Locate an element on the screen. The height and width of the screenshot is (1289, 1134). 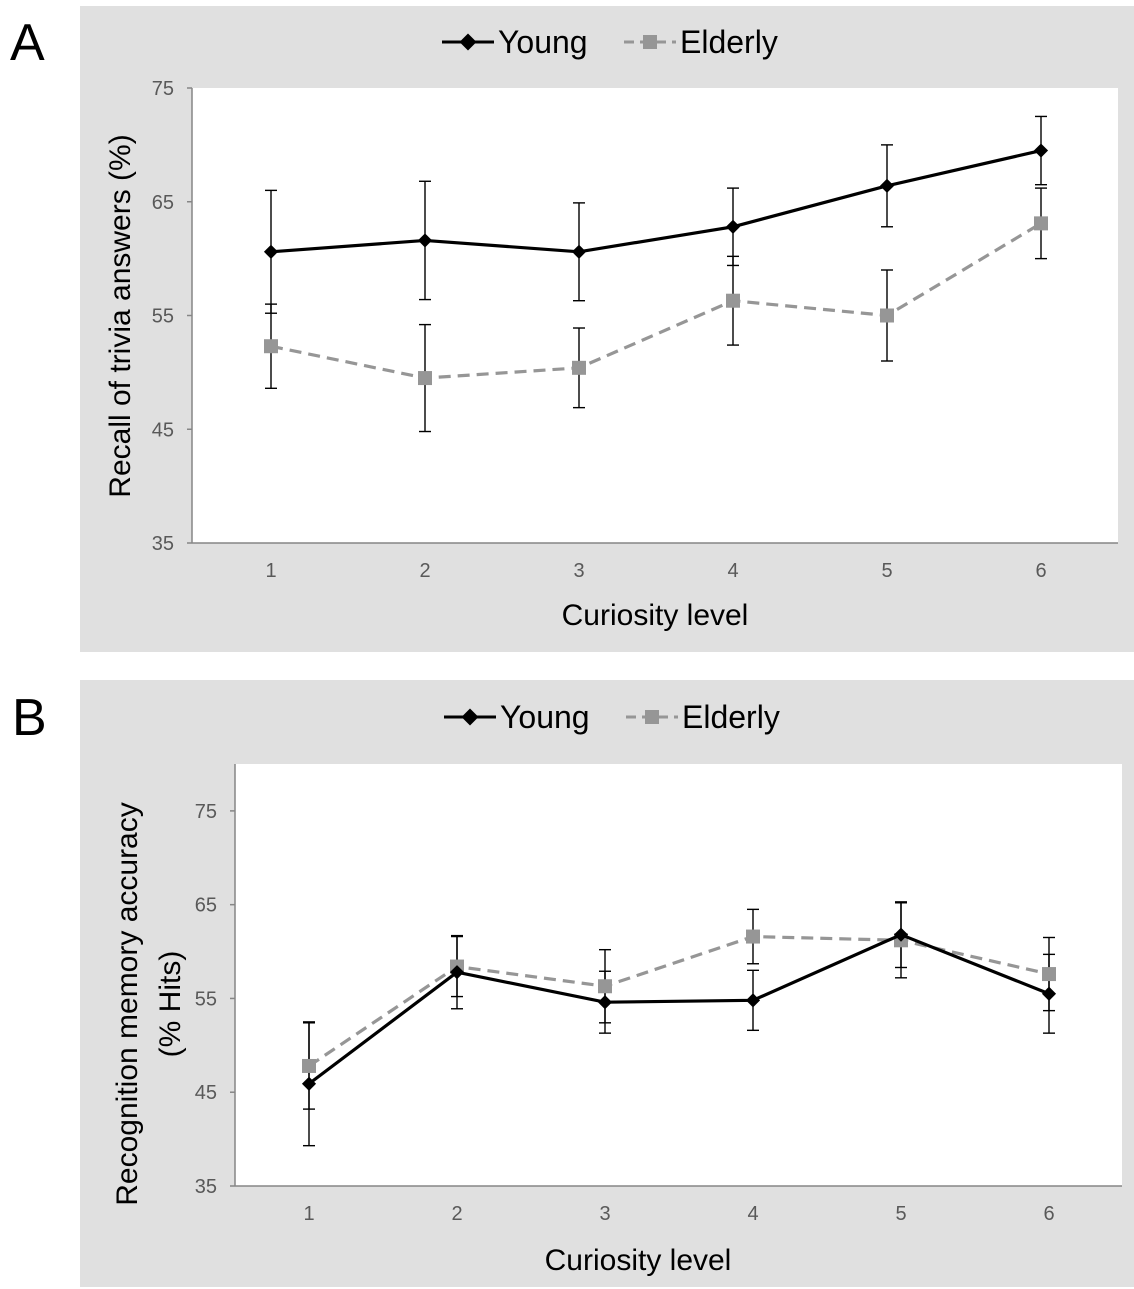
legend-a-elderly-label: Elderly is located at coordinates (729, 42).